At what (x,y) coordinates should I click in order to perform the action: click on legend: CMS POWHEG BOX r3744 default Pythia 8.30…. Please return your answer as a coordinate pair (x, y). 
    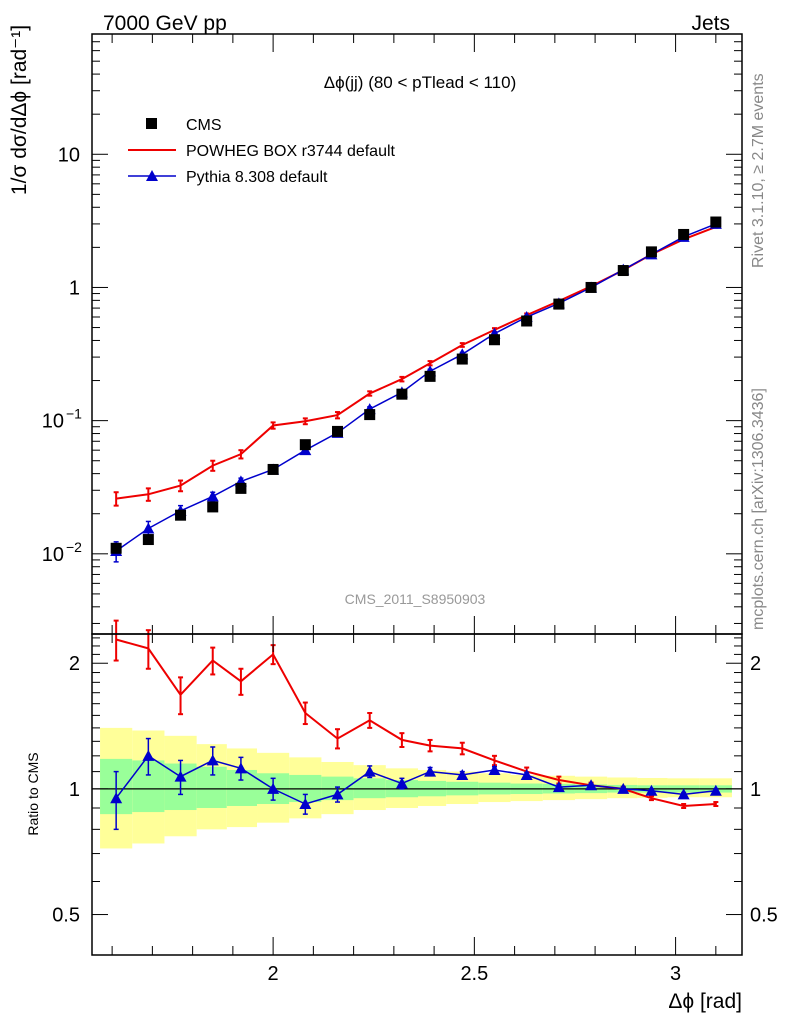
    Looking at the image, I should click on (262, 151).